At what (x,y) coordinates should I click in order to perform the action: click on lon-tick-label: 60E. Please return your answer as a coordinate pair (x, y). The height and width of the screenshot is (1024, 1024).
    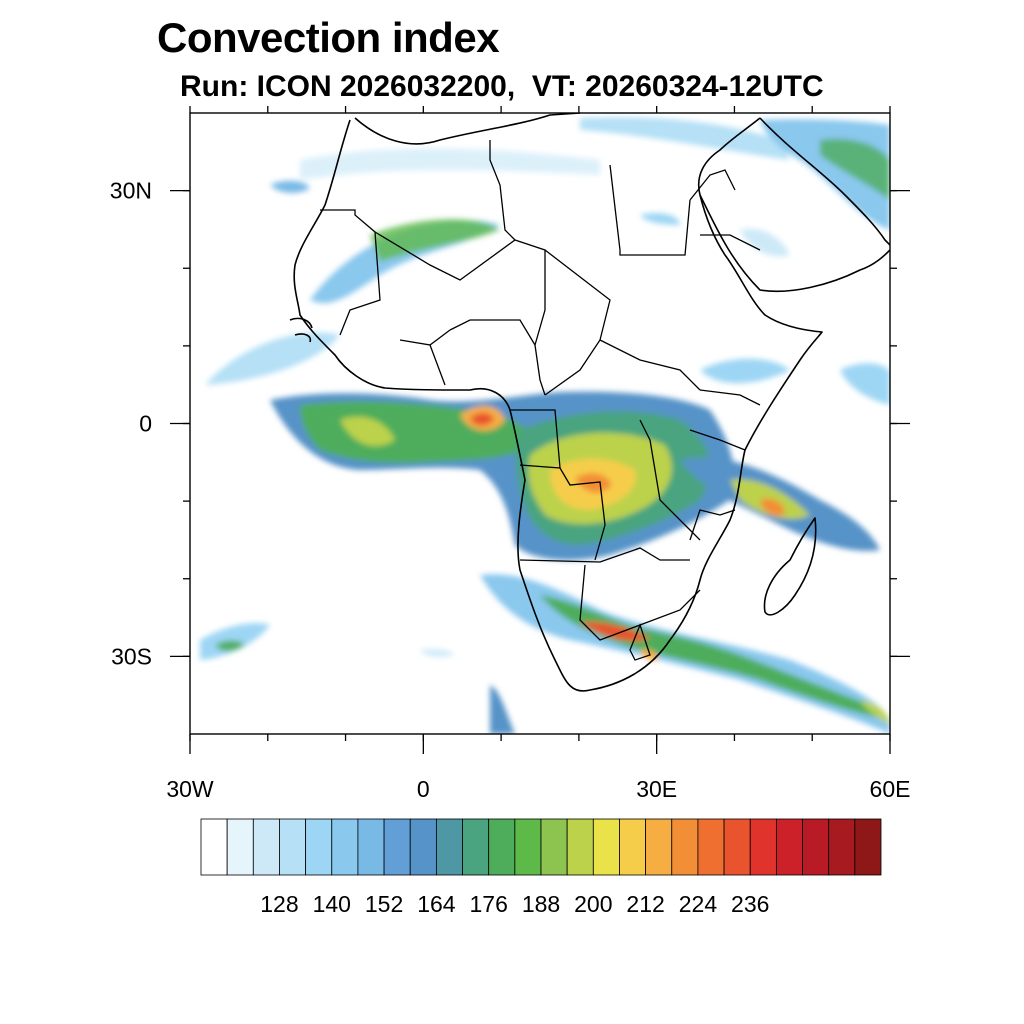
    Looking at the image, I should click on (890, 789).